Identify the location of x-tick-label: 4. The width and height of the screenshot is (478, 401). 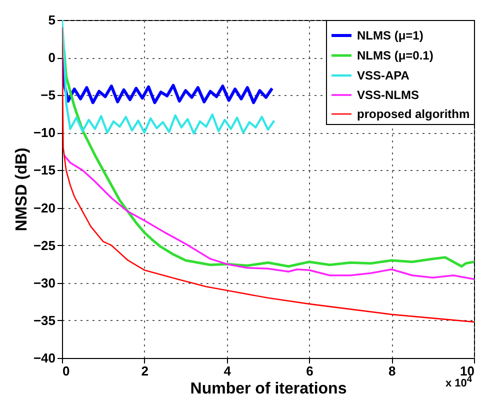
(228, 371).